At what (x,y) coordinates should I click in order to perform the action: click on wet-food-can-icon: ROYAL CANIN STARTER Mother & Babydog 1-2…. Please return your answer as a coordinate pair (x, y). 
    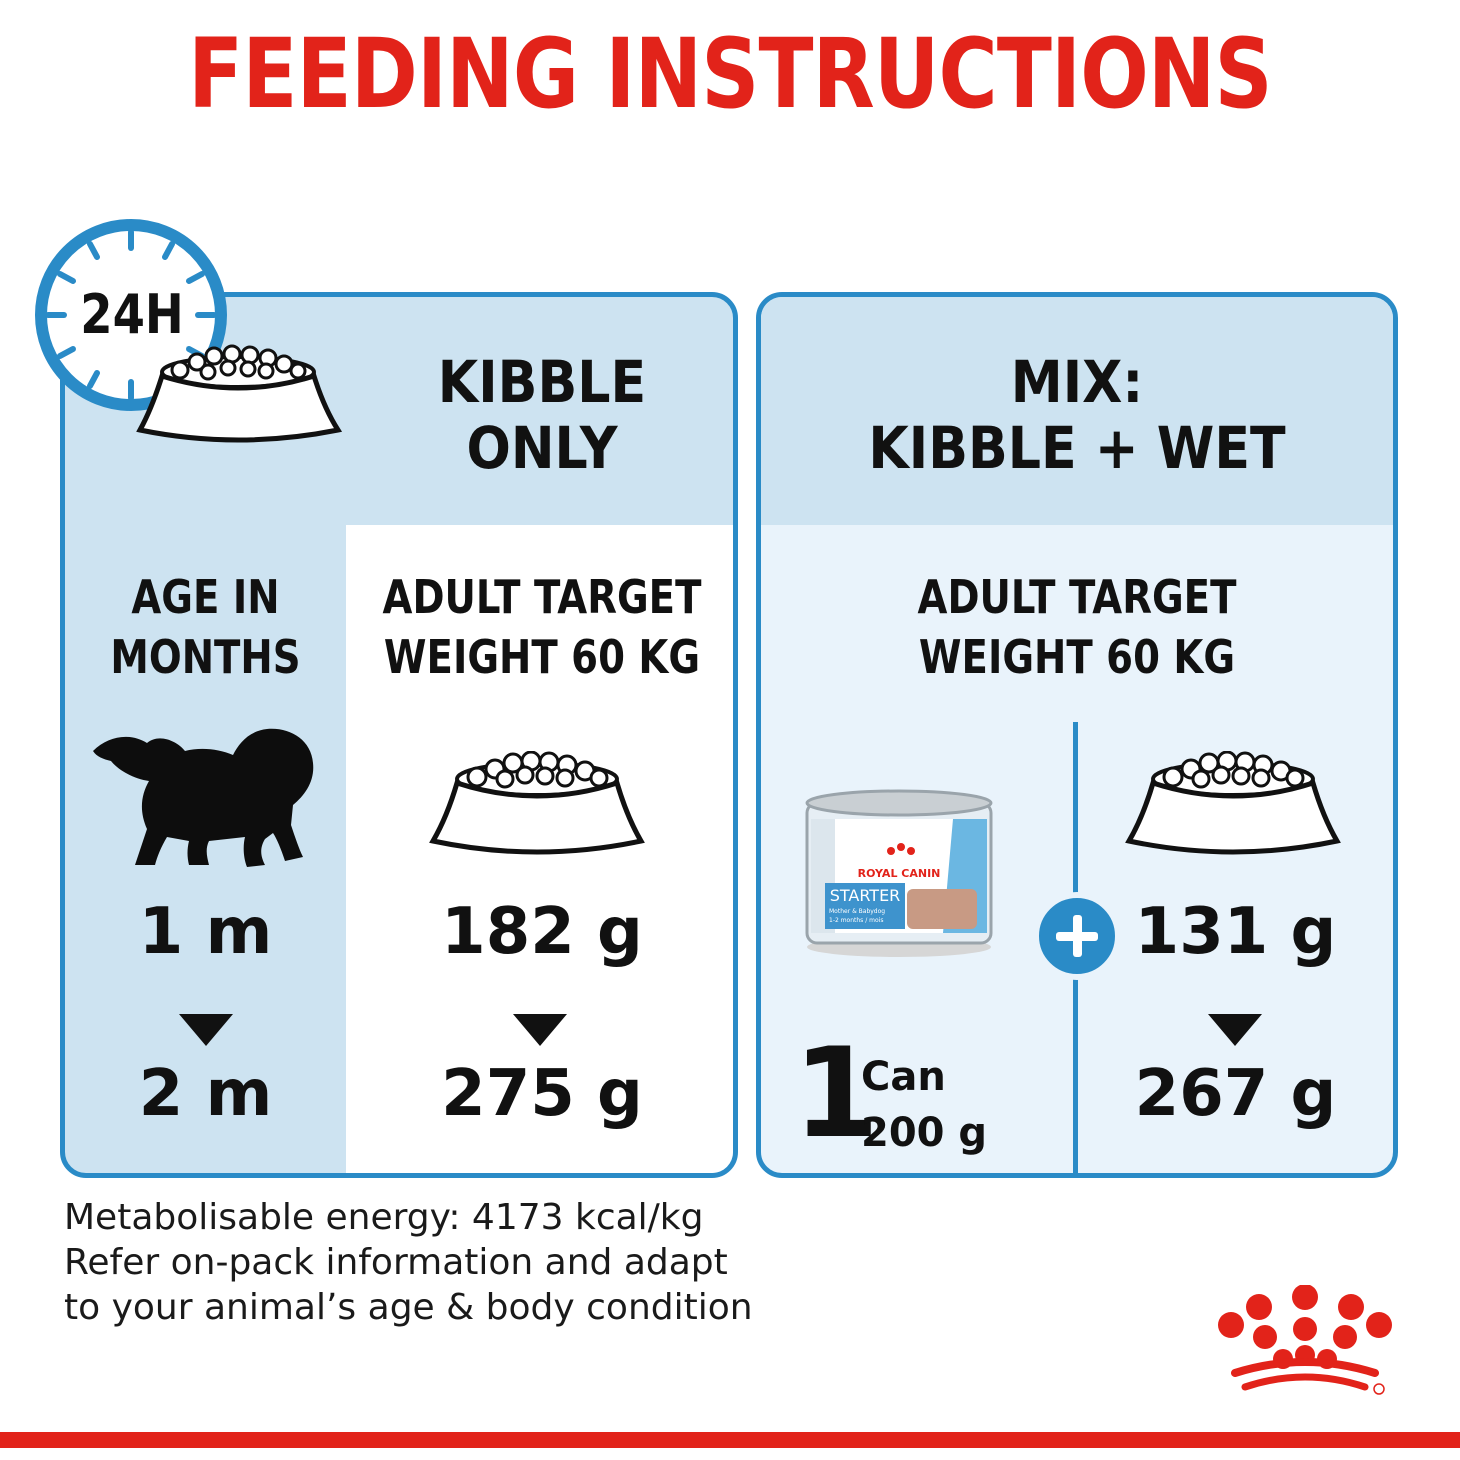
    Looking at the image, I should click on (899, 873).